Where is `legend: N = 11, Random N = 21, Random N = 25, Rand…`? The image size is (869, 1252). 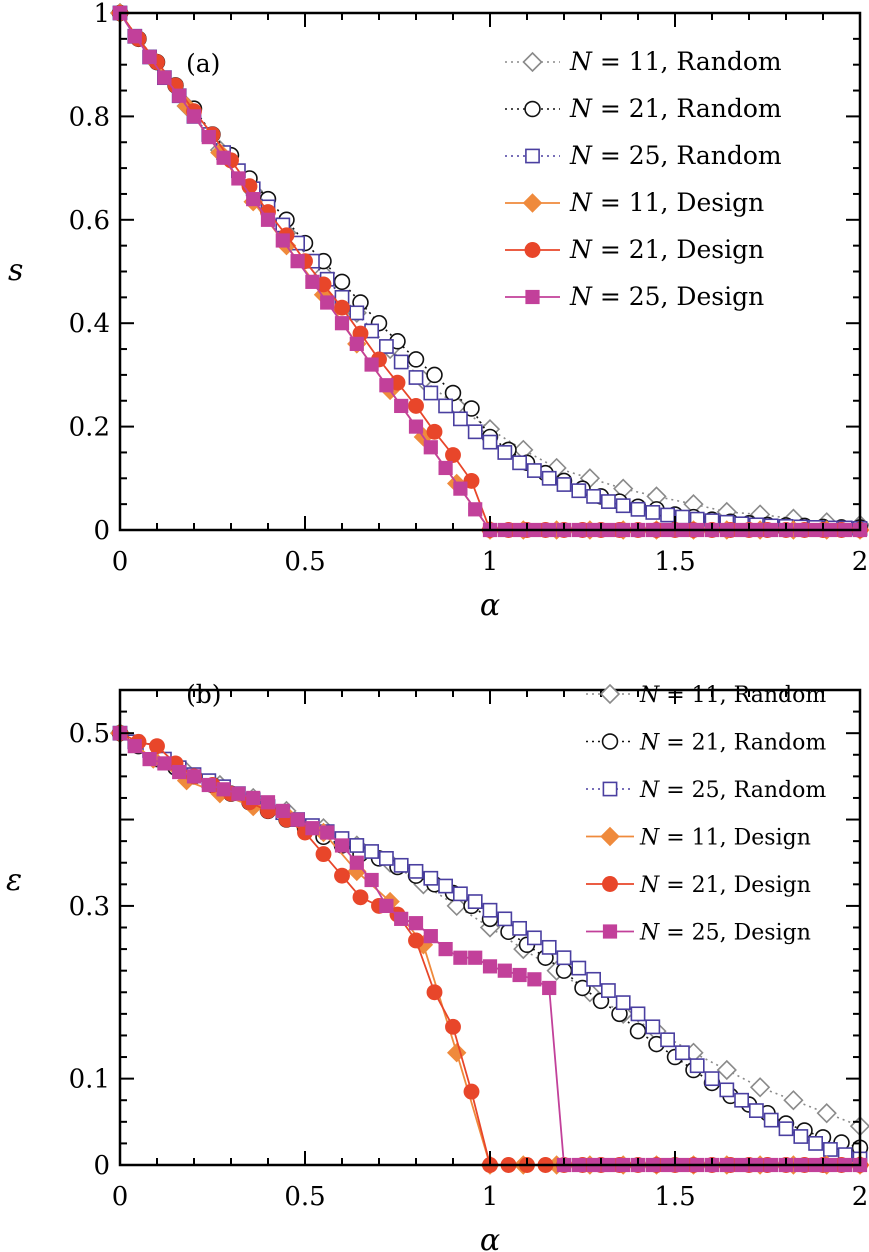 legend: N = 11, Random N = 21, Random N = 25, Rand… is located at coordinates (643, 179).